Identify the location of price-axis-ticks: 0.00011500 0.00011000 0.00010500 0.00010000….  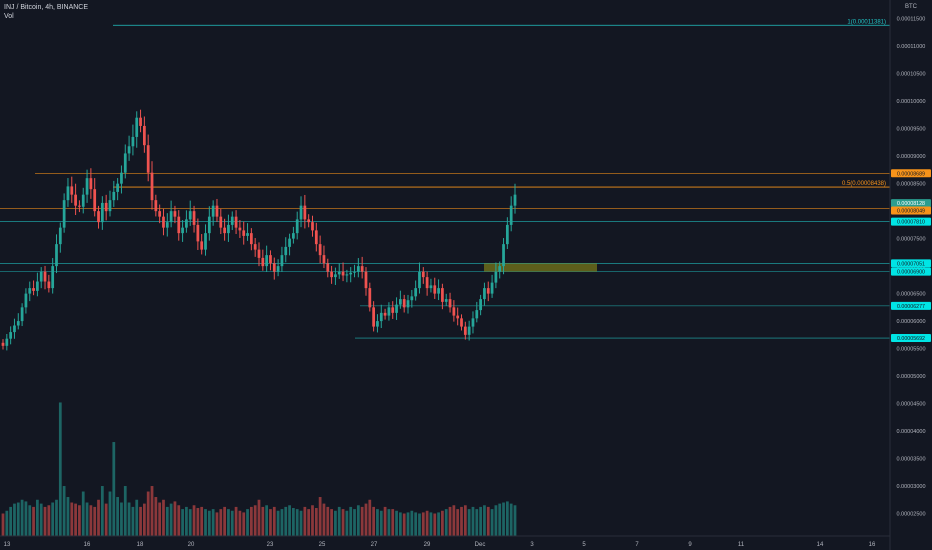
(910, 267).